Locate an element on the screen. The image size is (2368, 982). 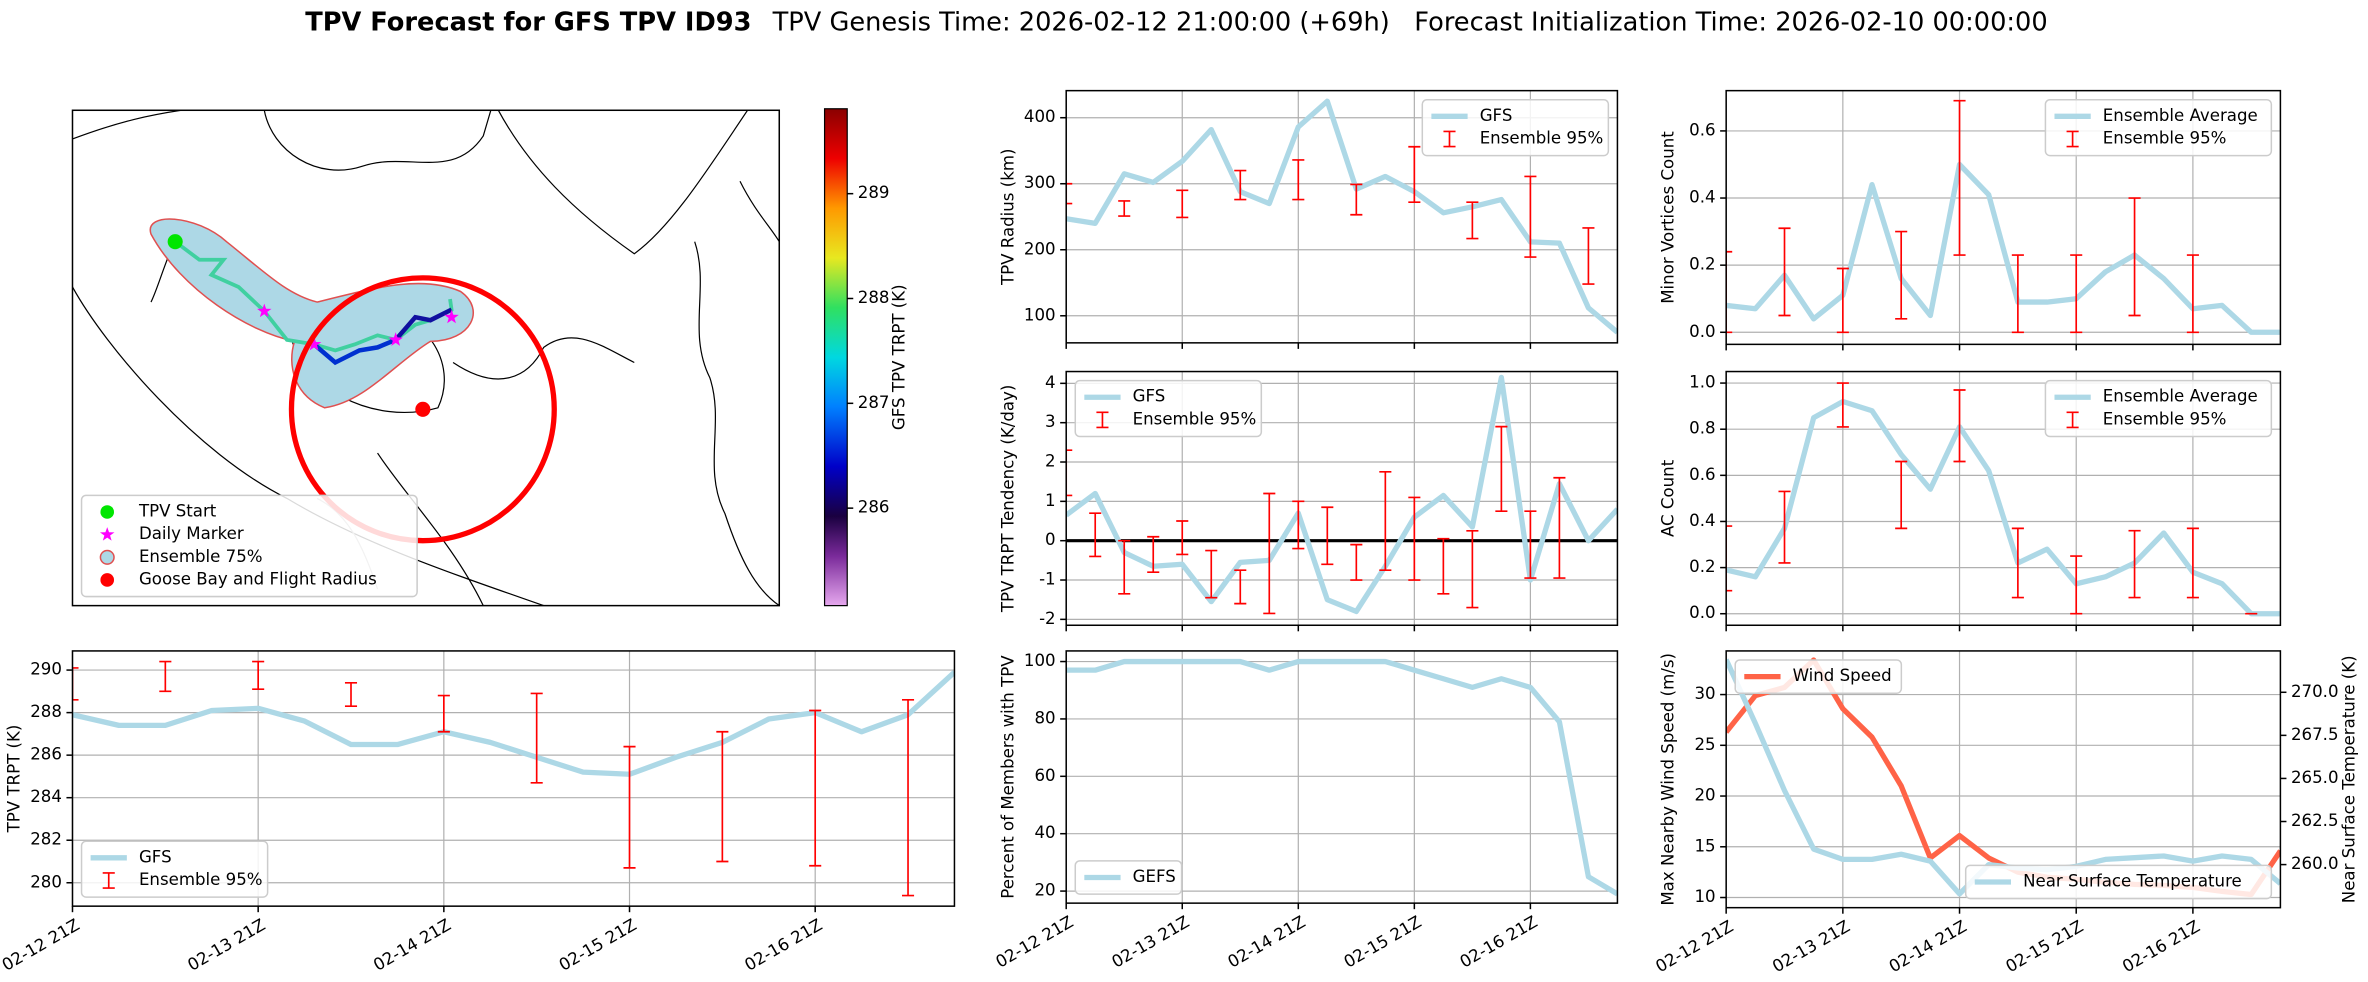
y2-tick-label: 262.5 is located at coordinates (2315, 820).